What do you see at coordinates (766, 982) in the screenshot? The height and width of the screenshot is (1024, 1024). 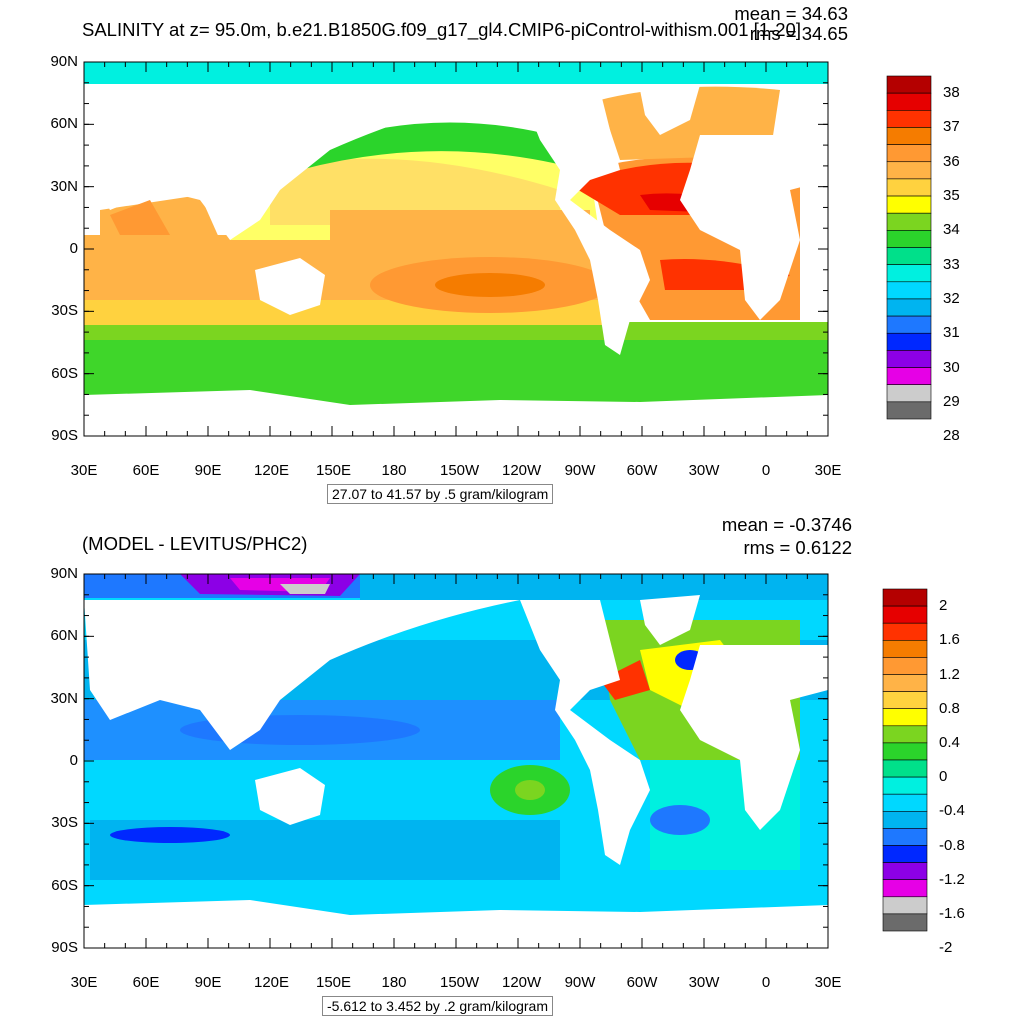 I see `bottom-lon-label: 0` at bounding box center [766, 982].